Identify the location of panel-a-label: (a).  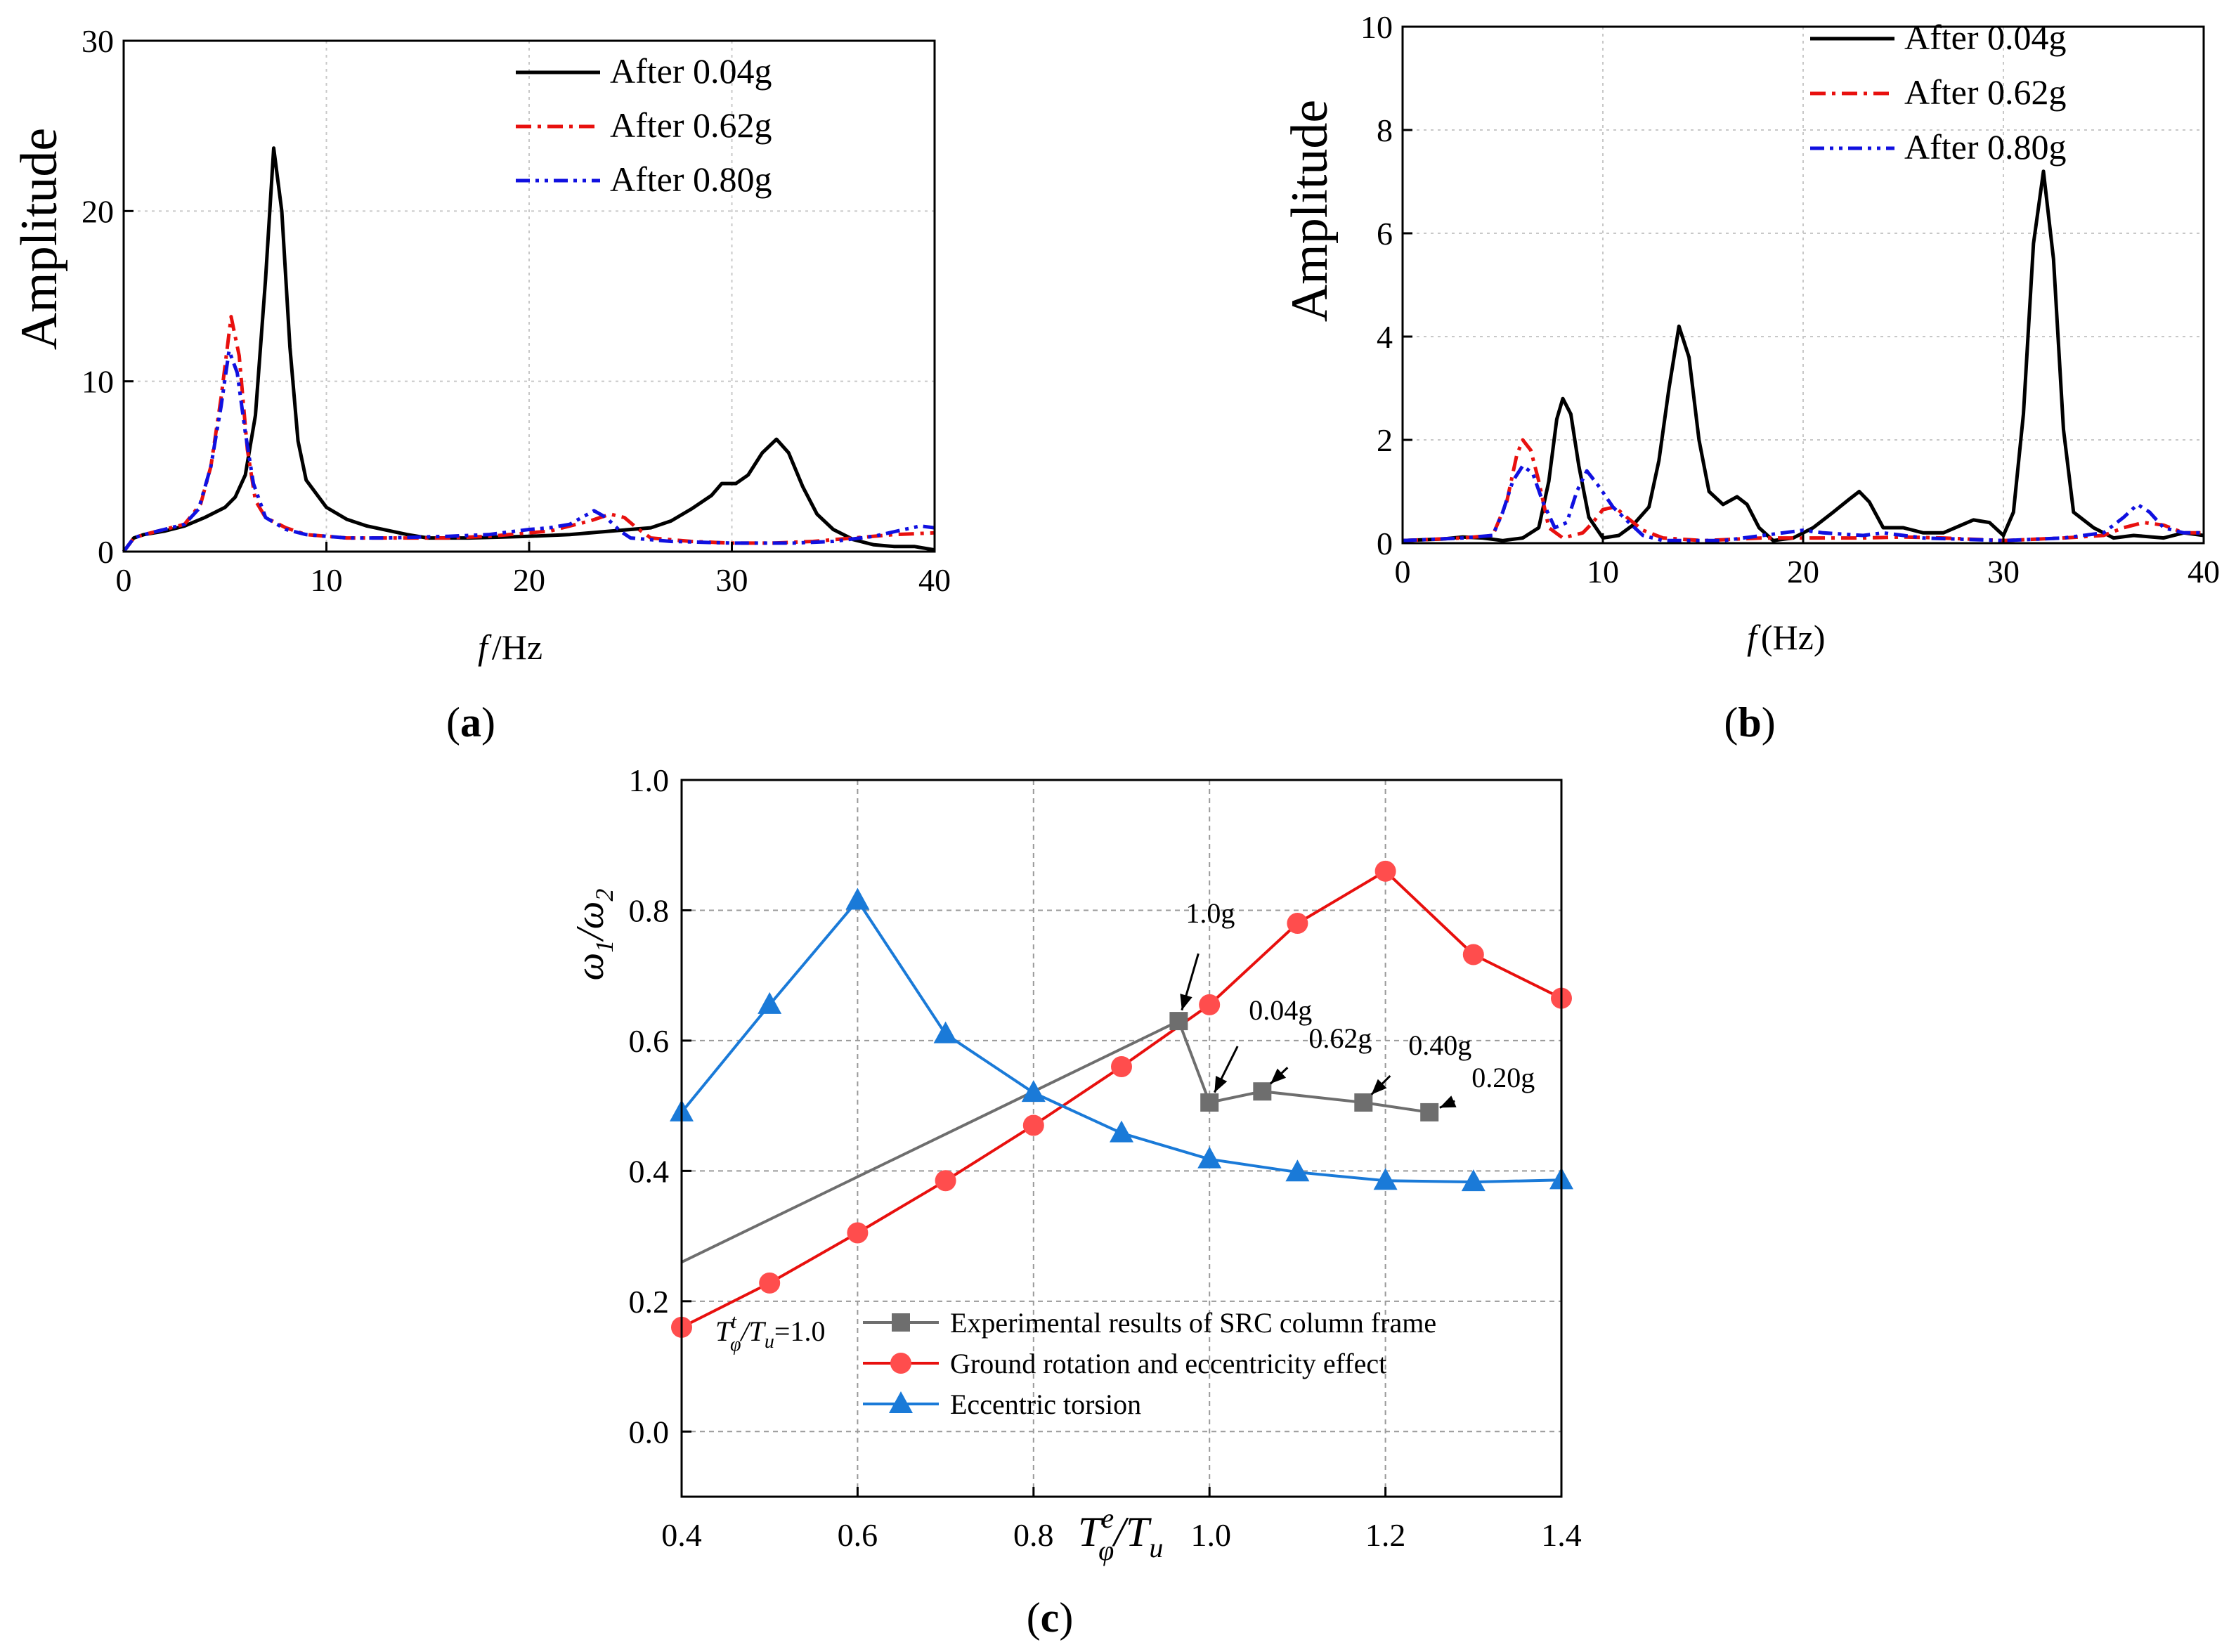
(471, 722).